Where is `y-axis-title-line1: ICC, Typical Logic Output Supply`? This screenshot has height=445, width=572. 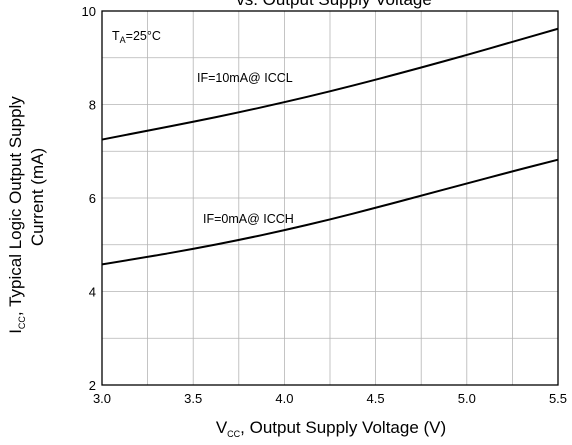 y-axis-title-line1: ICC, Typical Logic Output Supply is located at coordinates (16, 215).